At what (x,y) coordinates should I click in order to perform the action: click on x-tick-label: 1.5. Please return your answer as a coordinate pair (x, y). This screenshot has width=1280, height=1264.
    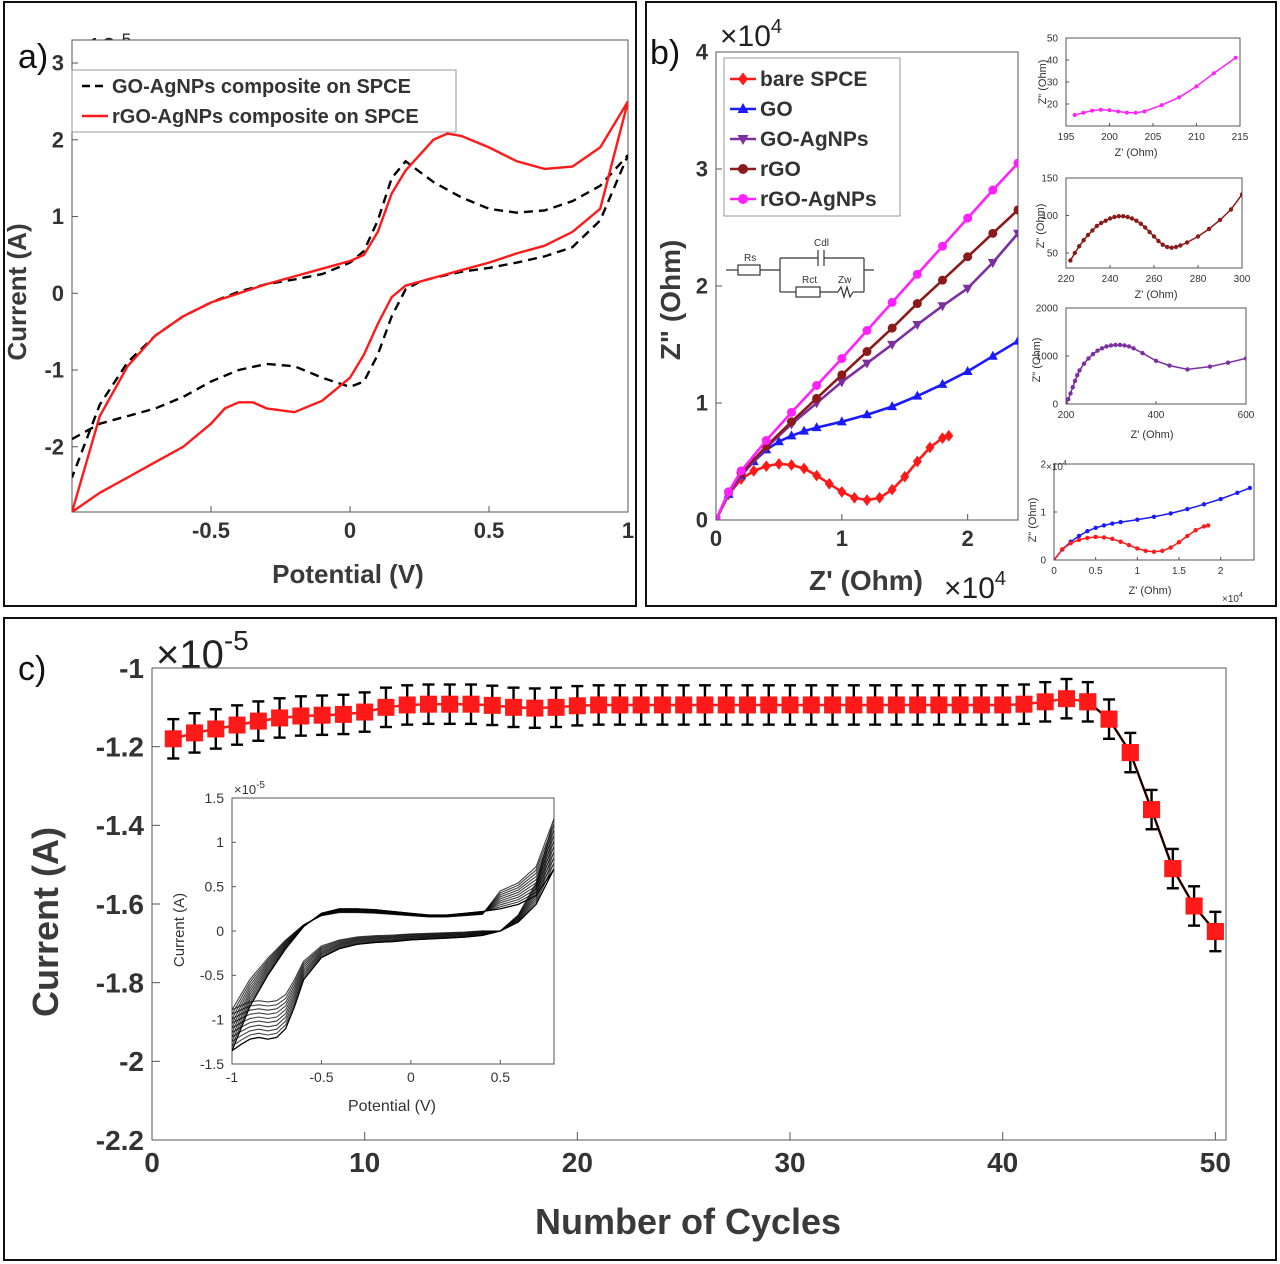
    Looking at the image, I should click on (1179, 571).